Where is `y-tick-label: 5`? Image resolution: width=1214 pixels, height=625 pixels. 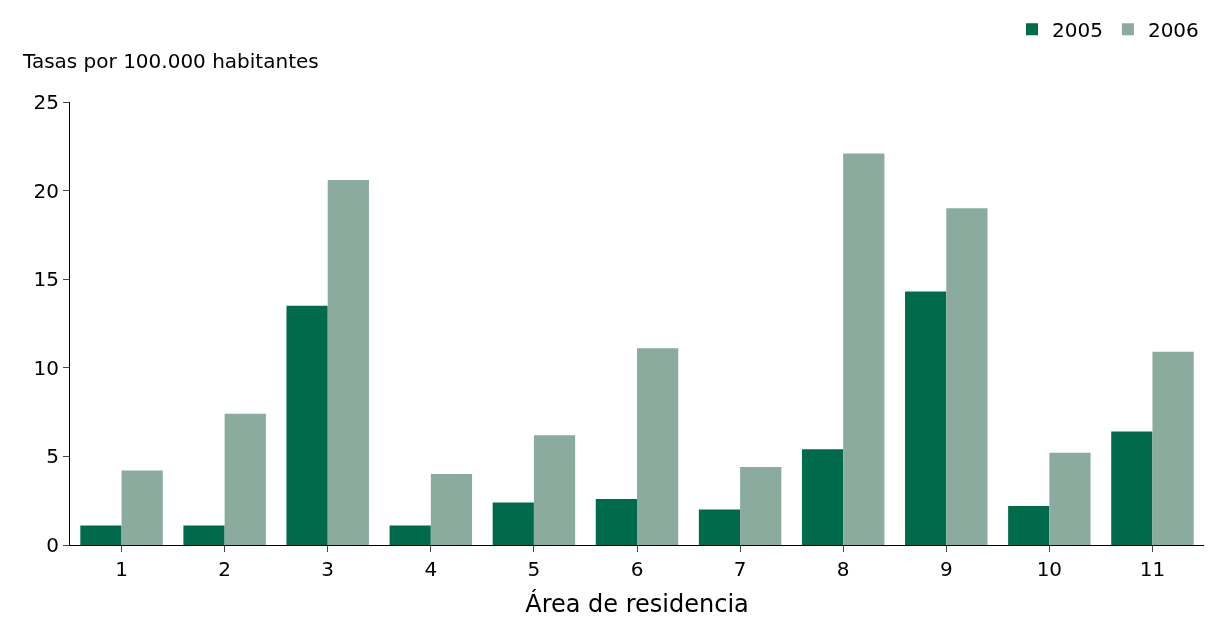
y-tick-label: 5 is located at coordinates (52, 456).